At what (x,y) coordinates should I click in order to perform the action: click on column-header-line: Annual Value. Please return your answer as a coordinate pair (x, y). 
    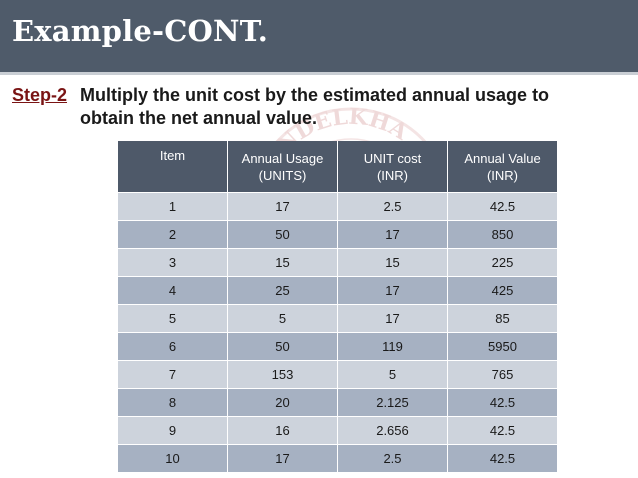
    Looking at the image, I should click on (502, 158).